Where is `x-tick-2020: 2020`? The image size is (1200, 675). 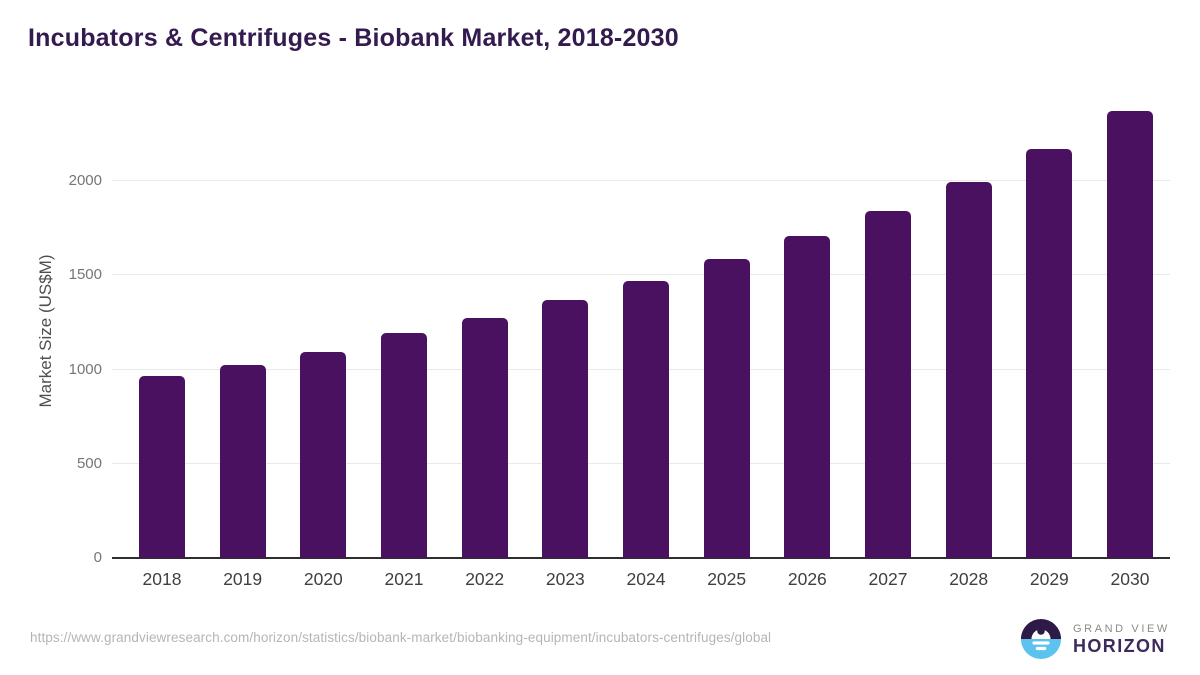 x-tick-2020: 2020 is located at coordinates (323, 579).